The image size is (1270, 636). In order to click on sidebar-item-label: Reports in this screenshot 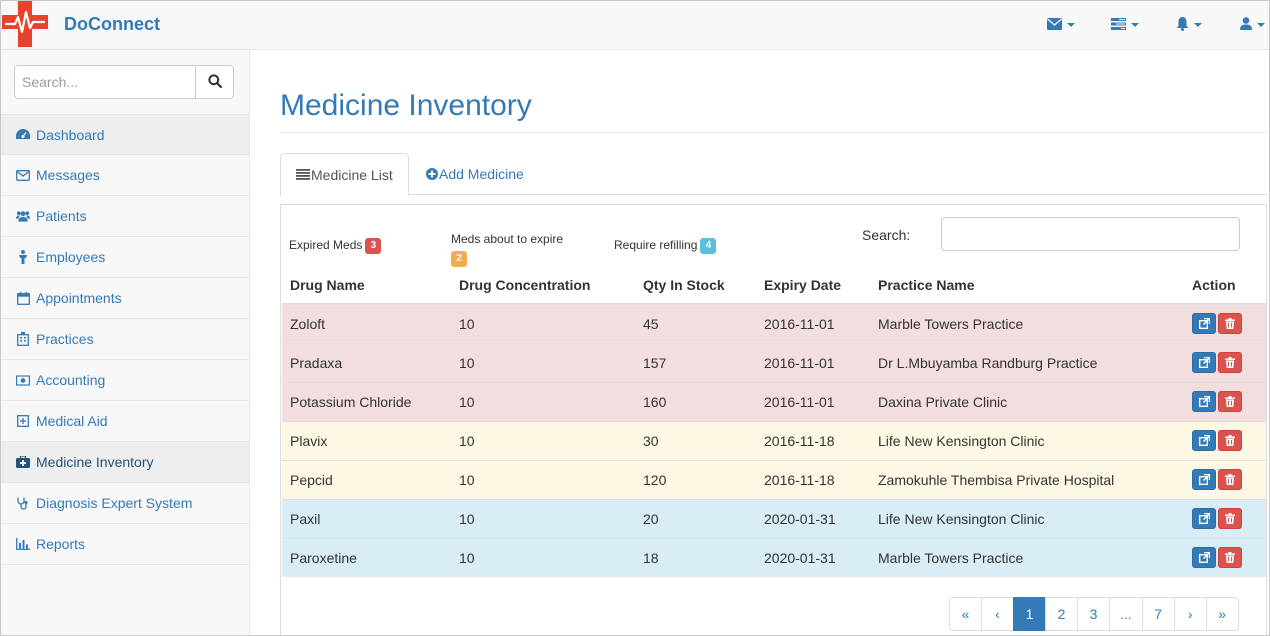, I will do `click(61, 544)`.